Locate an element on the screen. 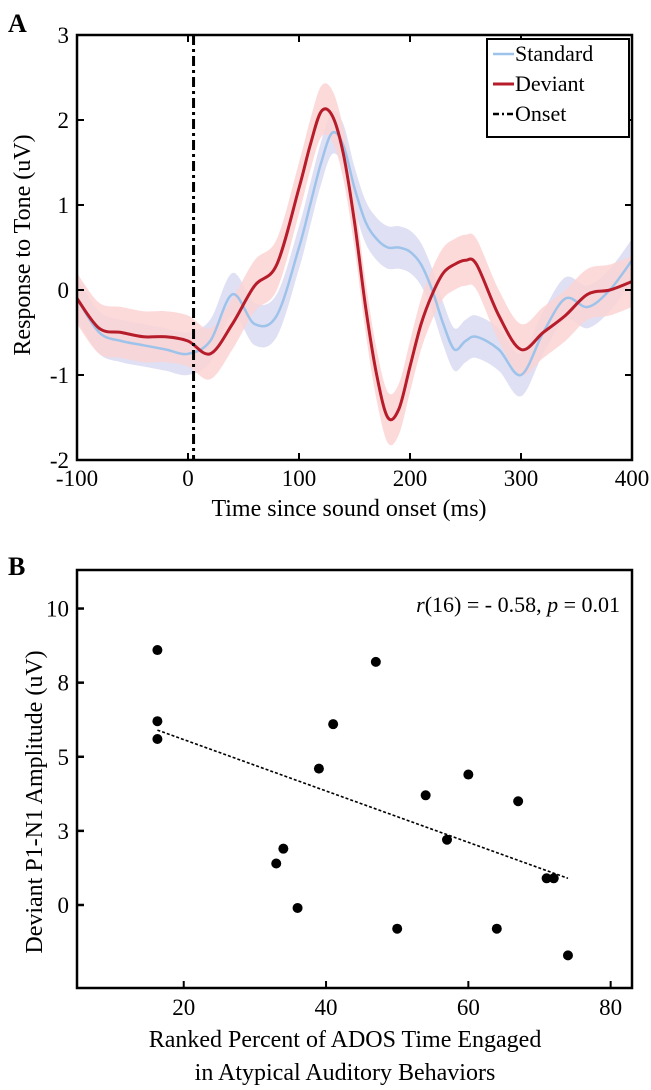 Image resolution: width=651 pixels, height=1090 pixels. panel-b-ytick-label: 3 is located at coordinates (64, 831).